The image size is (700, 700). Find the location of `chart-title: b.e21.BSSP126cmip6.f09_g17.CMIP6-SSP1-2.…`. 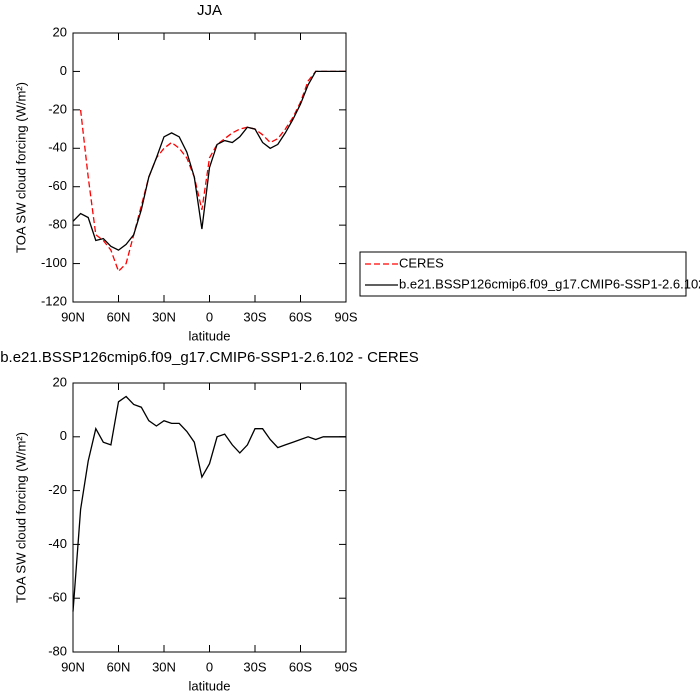

chart-title: b.e21.BSSP126cmip6.f09_g17.CMIP6-SSP1-2.… is located at coordinates (209, 357).